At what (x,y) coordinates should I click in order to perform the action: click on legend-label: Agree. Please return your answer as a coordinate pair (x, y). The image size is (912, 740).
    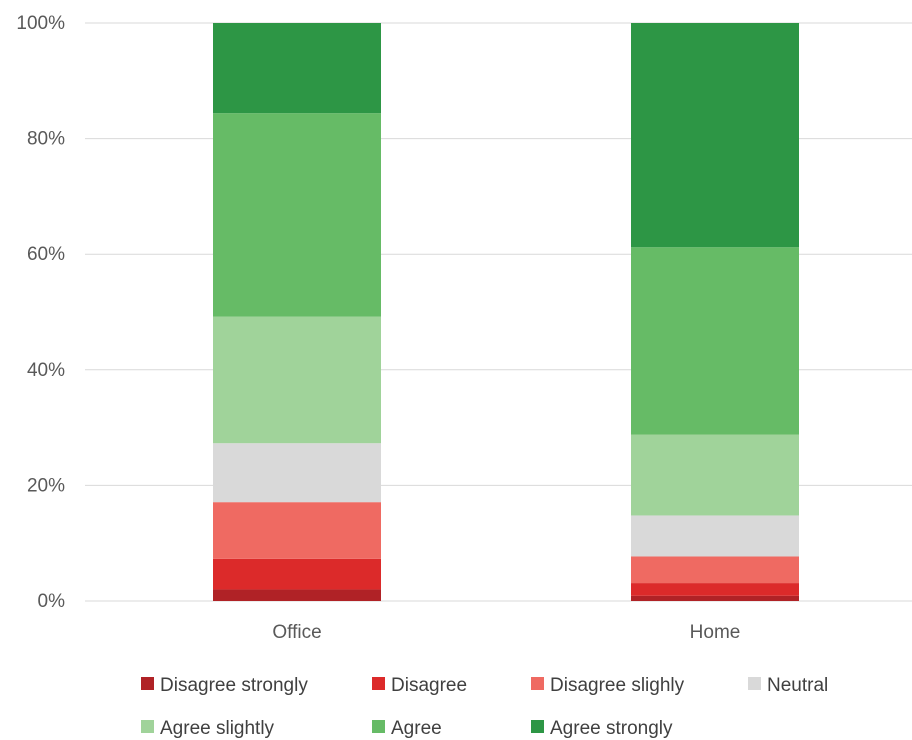
    Looking at the image, I should click on (416, 728).